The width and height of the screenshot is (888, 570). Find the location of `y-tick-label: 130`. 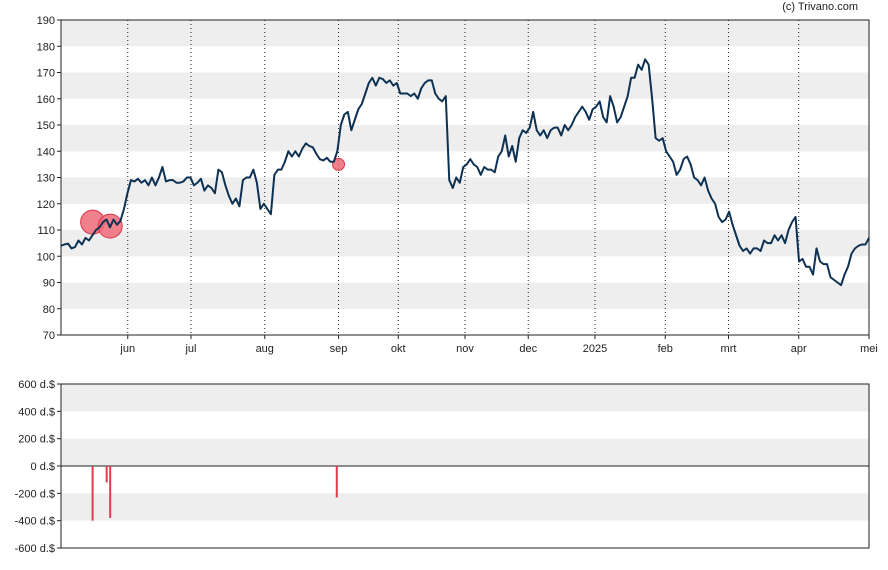

y-tick-label: 130 is located at coordinates (46, 179).